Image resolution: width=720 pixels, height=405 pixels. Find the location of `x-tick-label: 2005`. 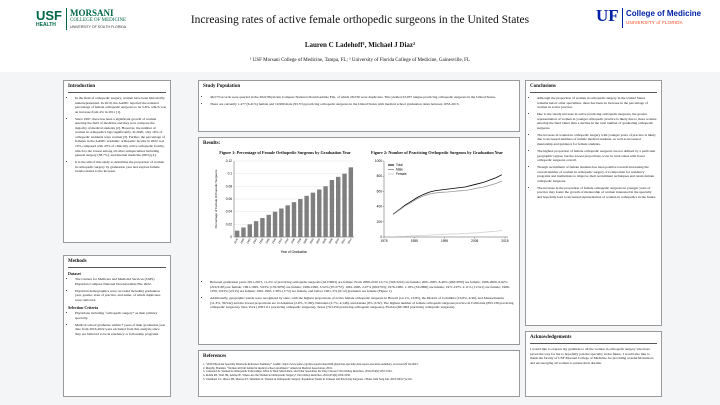

x-tick-label: 2005 is located at coordinates (474, 241).